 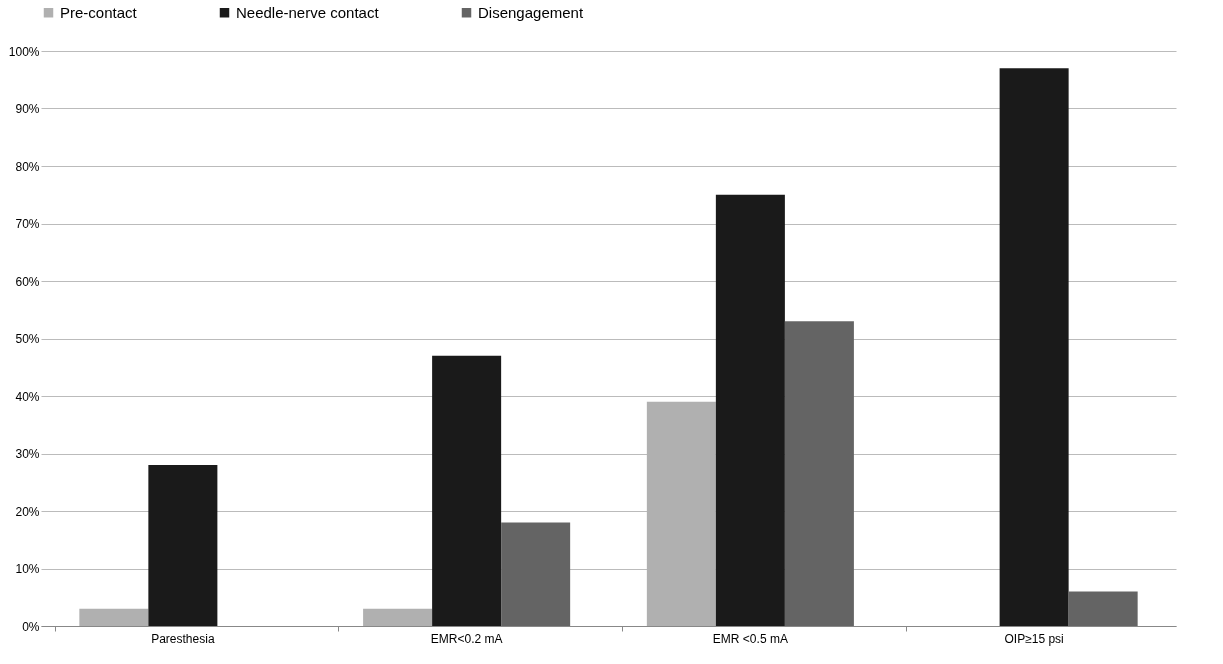 I want to click on y-tick-label: 100%, so click(x=24, y=51).